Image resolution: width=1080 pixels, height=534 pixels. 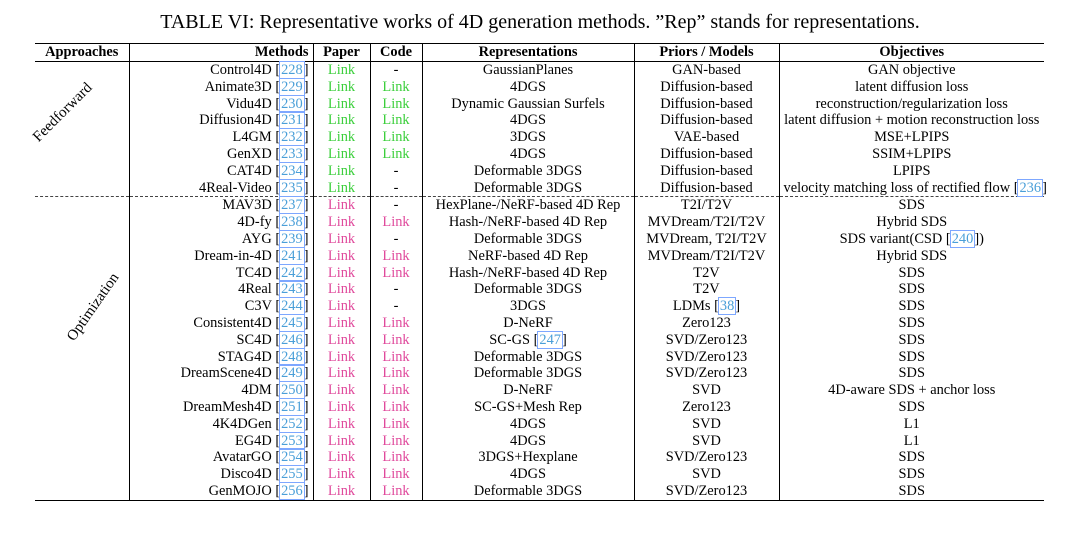 I want to click on citation-link: 245, so click(x=292, y=322).